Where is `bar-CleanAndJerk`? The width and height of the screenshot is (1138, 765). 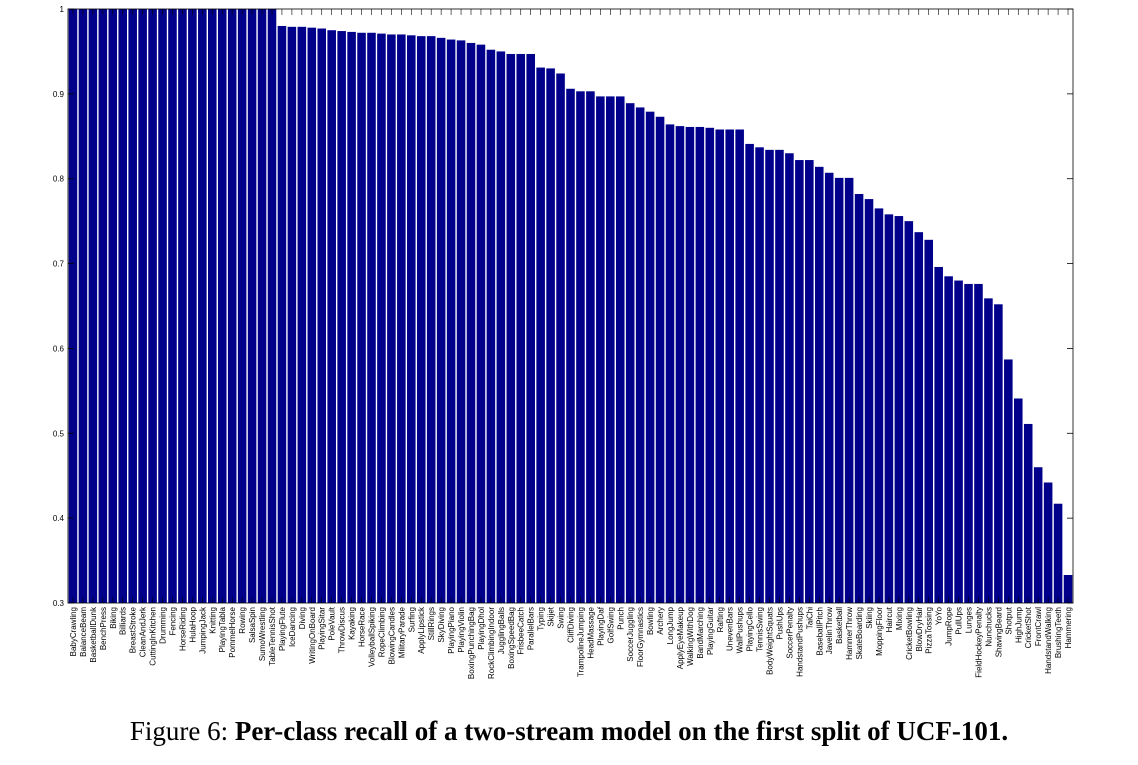
bar-CleanAndJerk is located at coordinates (142, 306).